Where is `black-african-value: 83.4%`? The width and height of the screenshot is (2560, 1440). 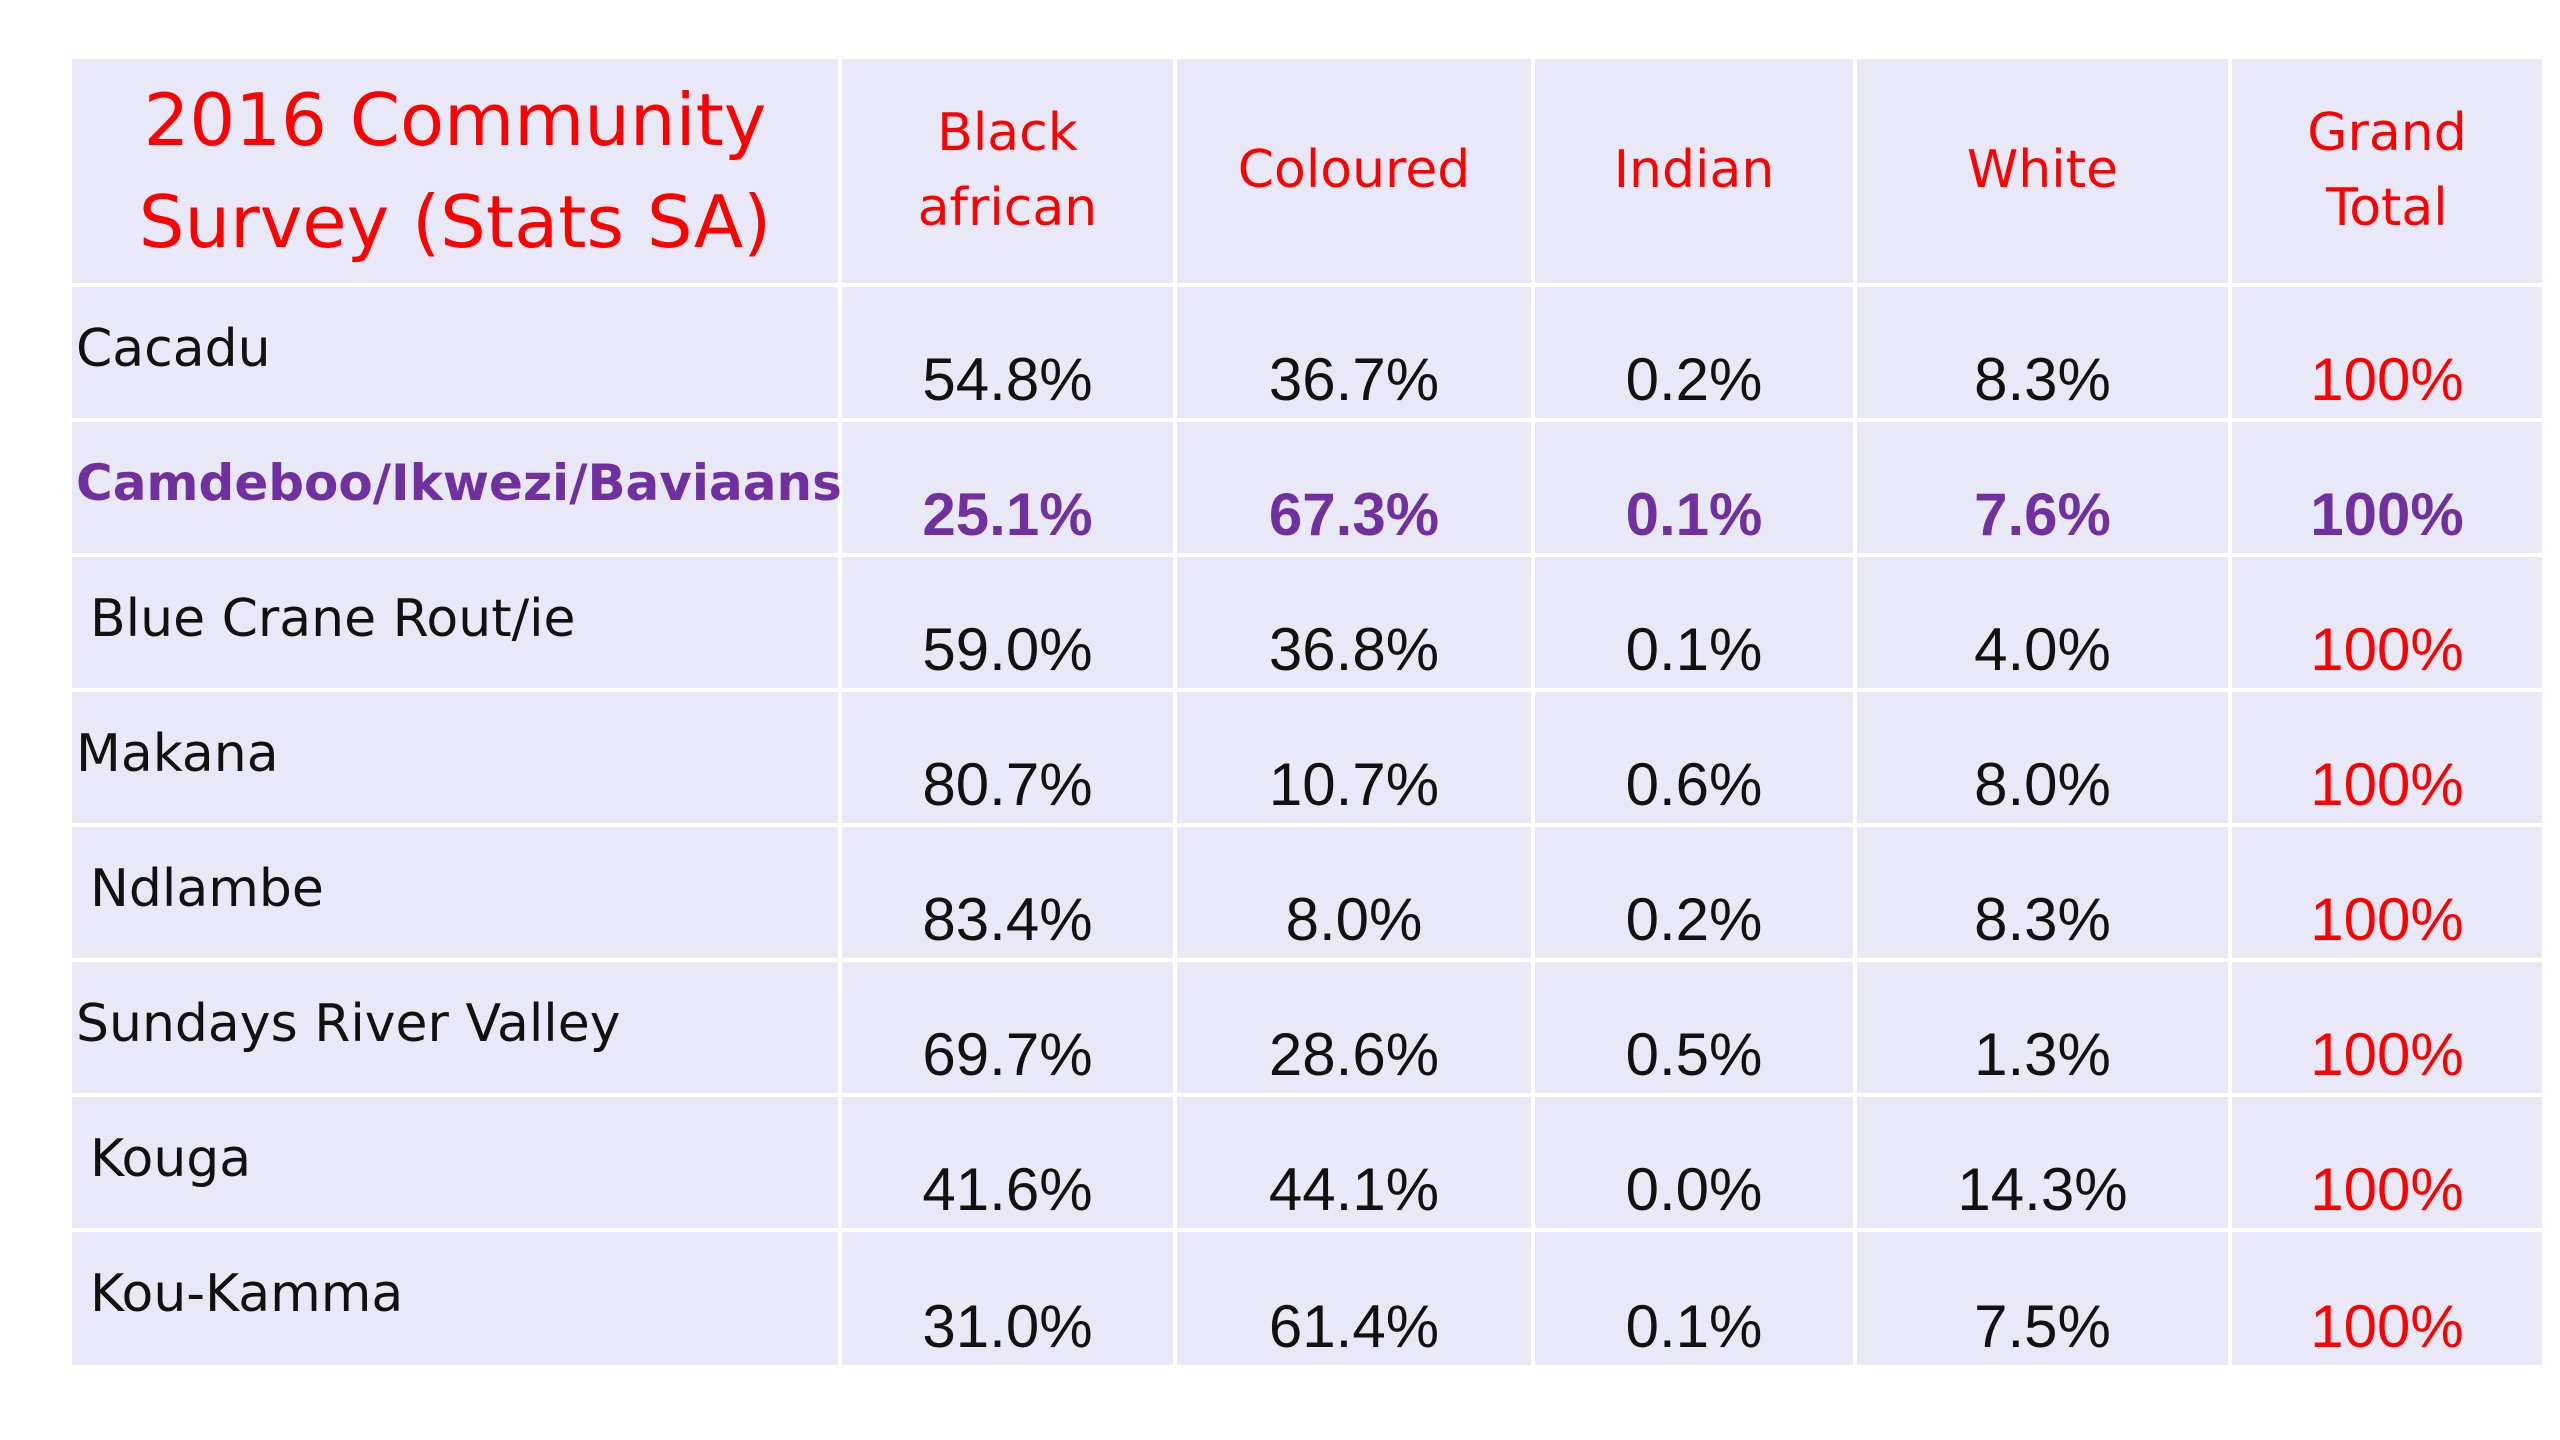 black-african-value: 83.4% is located at coordinates (1008, 893).